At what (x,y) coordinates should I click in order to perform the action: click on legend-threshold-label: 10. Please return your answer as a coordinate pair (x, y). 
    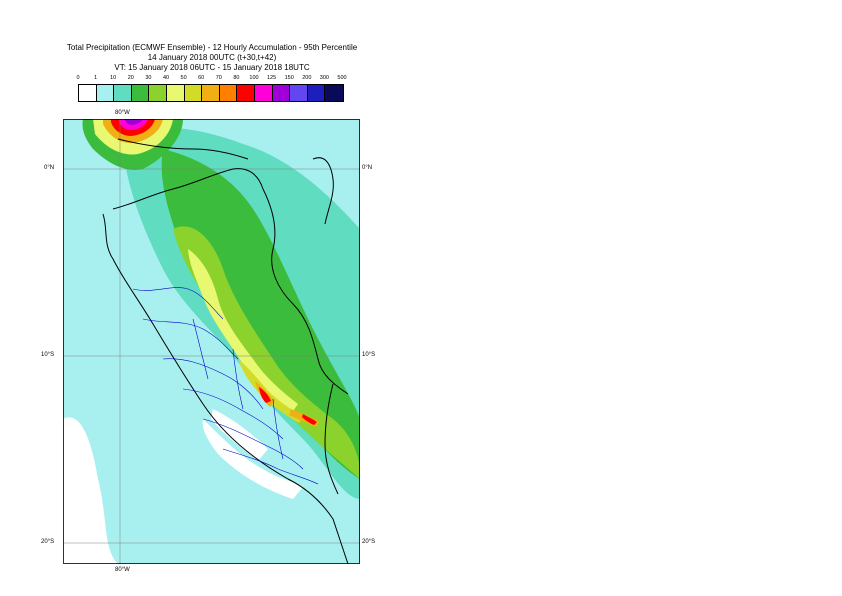
    Looking at the image, I should click on (113, 78).